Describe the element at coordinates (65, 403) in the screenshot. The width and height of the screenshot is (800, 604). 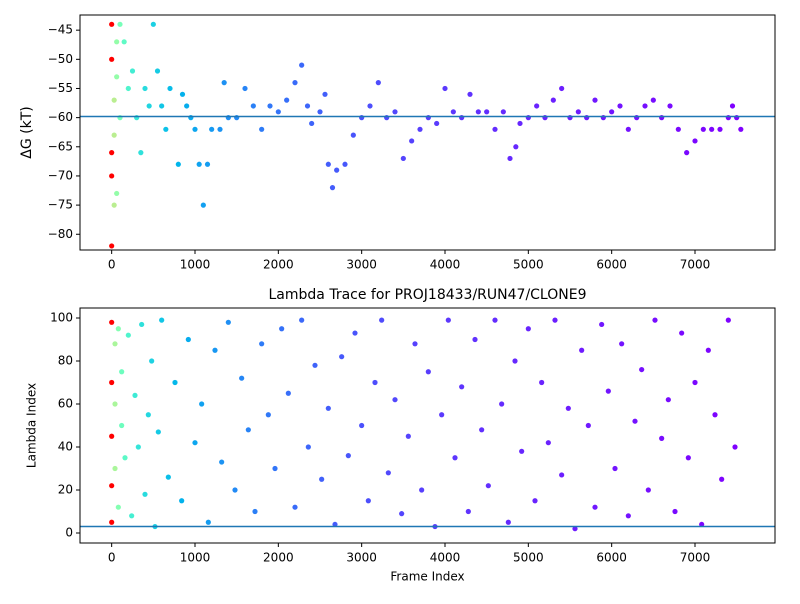
I see `y-tick-label: 60` at that location.